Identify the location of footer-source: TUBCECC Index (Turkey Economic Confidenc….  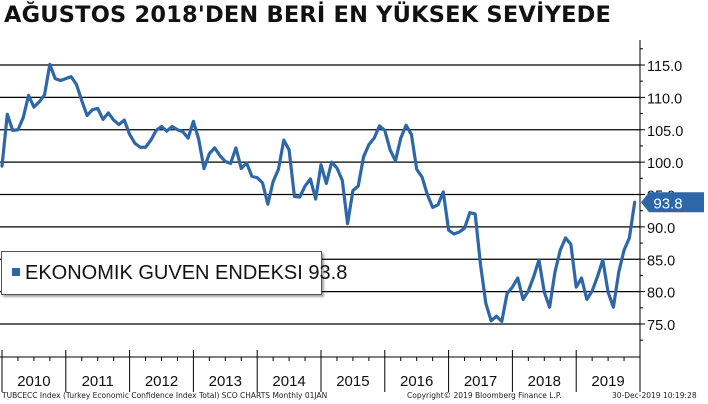
(165, 395).